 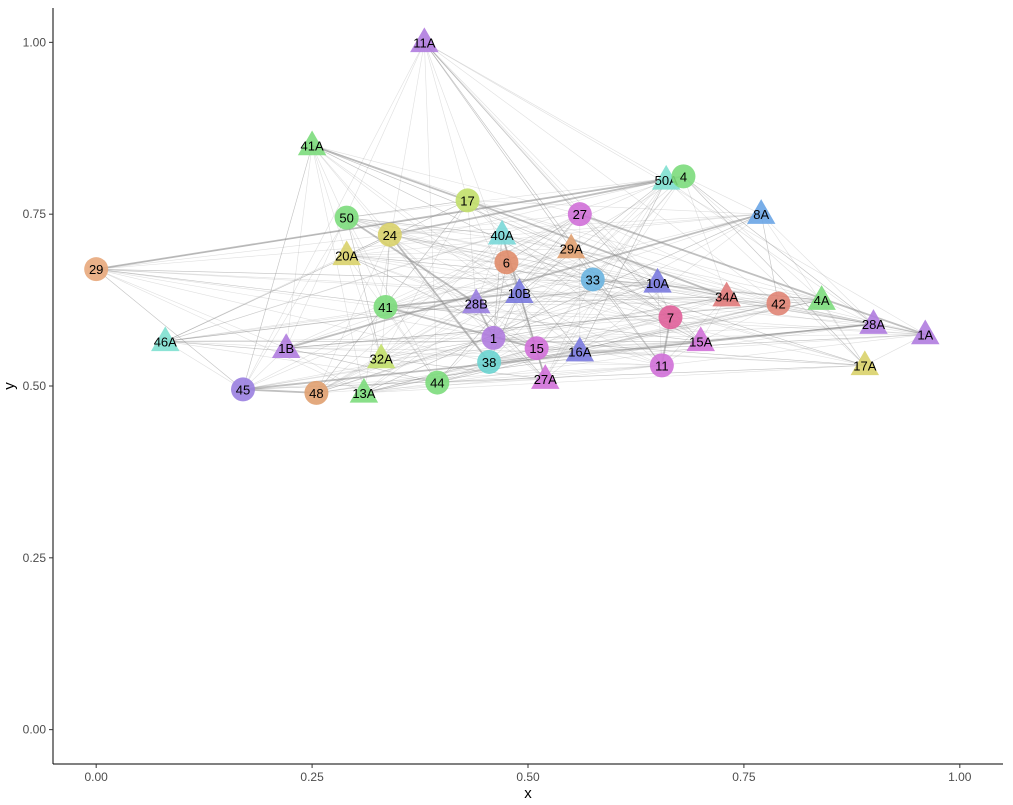 I want to click on node-13A: 13A, so click(x=364, y=390).